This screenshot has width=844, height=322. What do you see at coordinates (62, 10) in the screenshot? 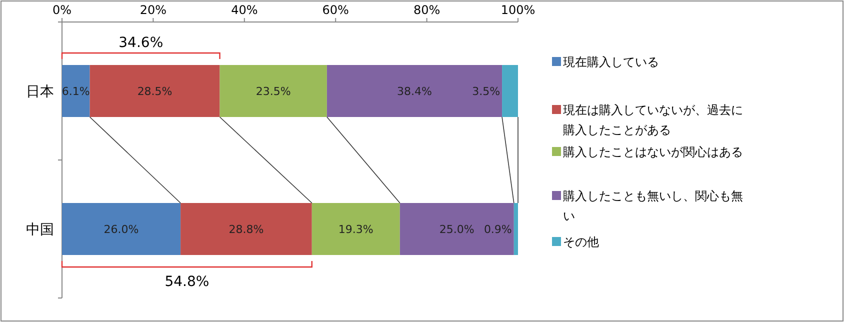
I see `x-tick-label: 0%` at bounding box center [62, 10].